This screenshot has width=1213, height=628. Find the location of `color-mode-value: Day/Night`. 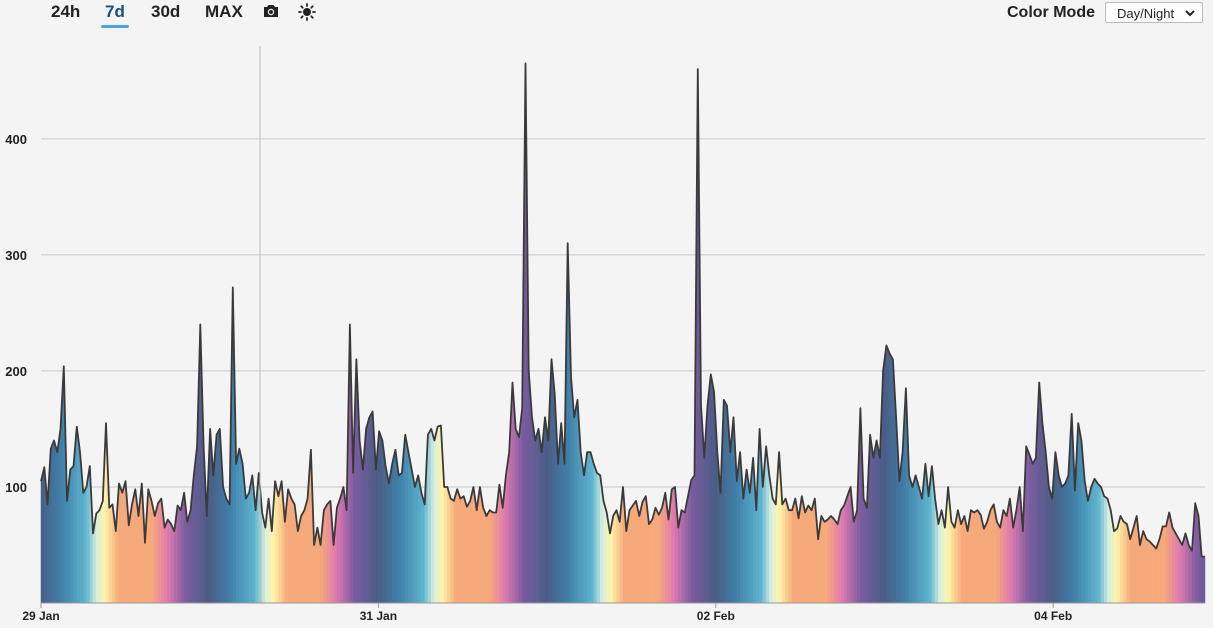

color-mode-value: Day/Night is located at coordinates (1146, 13).